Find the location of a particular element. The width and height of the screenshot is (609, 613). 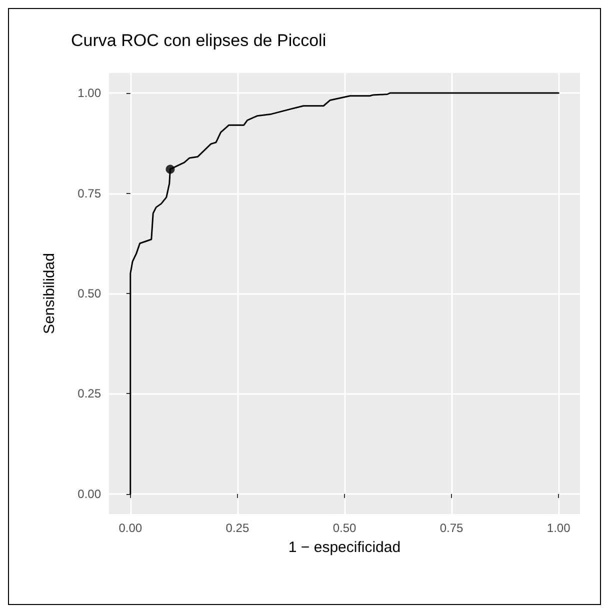

y-tick-label: 0.25 is located at coordinates (90, 393).